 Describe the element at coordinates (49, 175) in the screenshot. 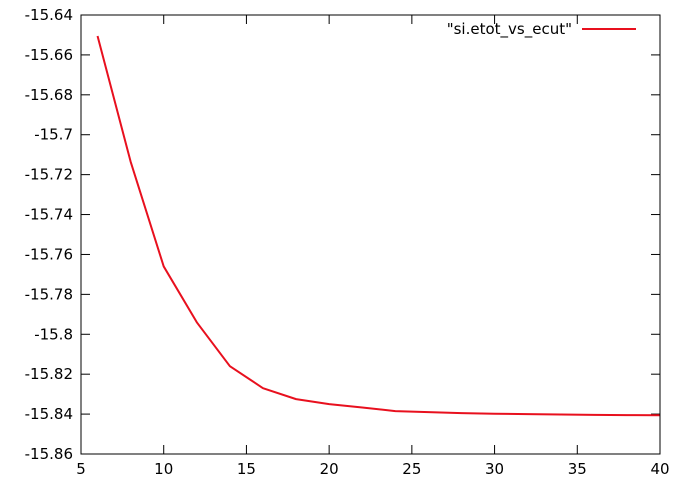

I see `y-tick-label: -15.72` at that location.